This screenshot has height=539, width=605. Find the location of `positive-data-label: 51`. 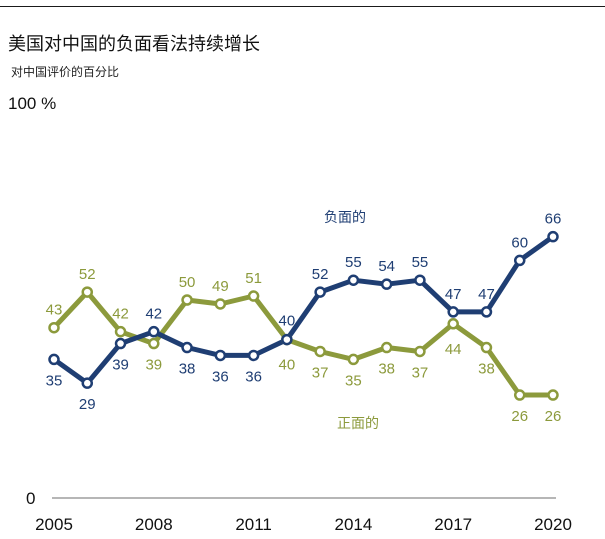

positive-data-label: 51 is located at coordinates (253, 278).